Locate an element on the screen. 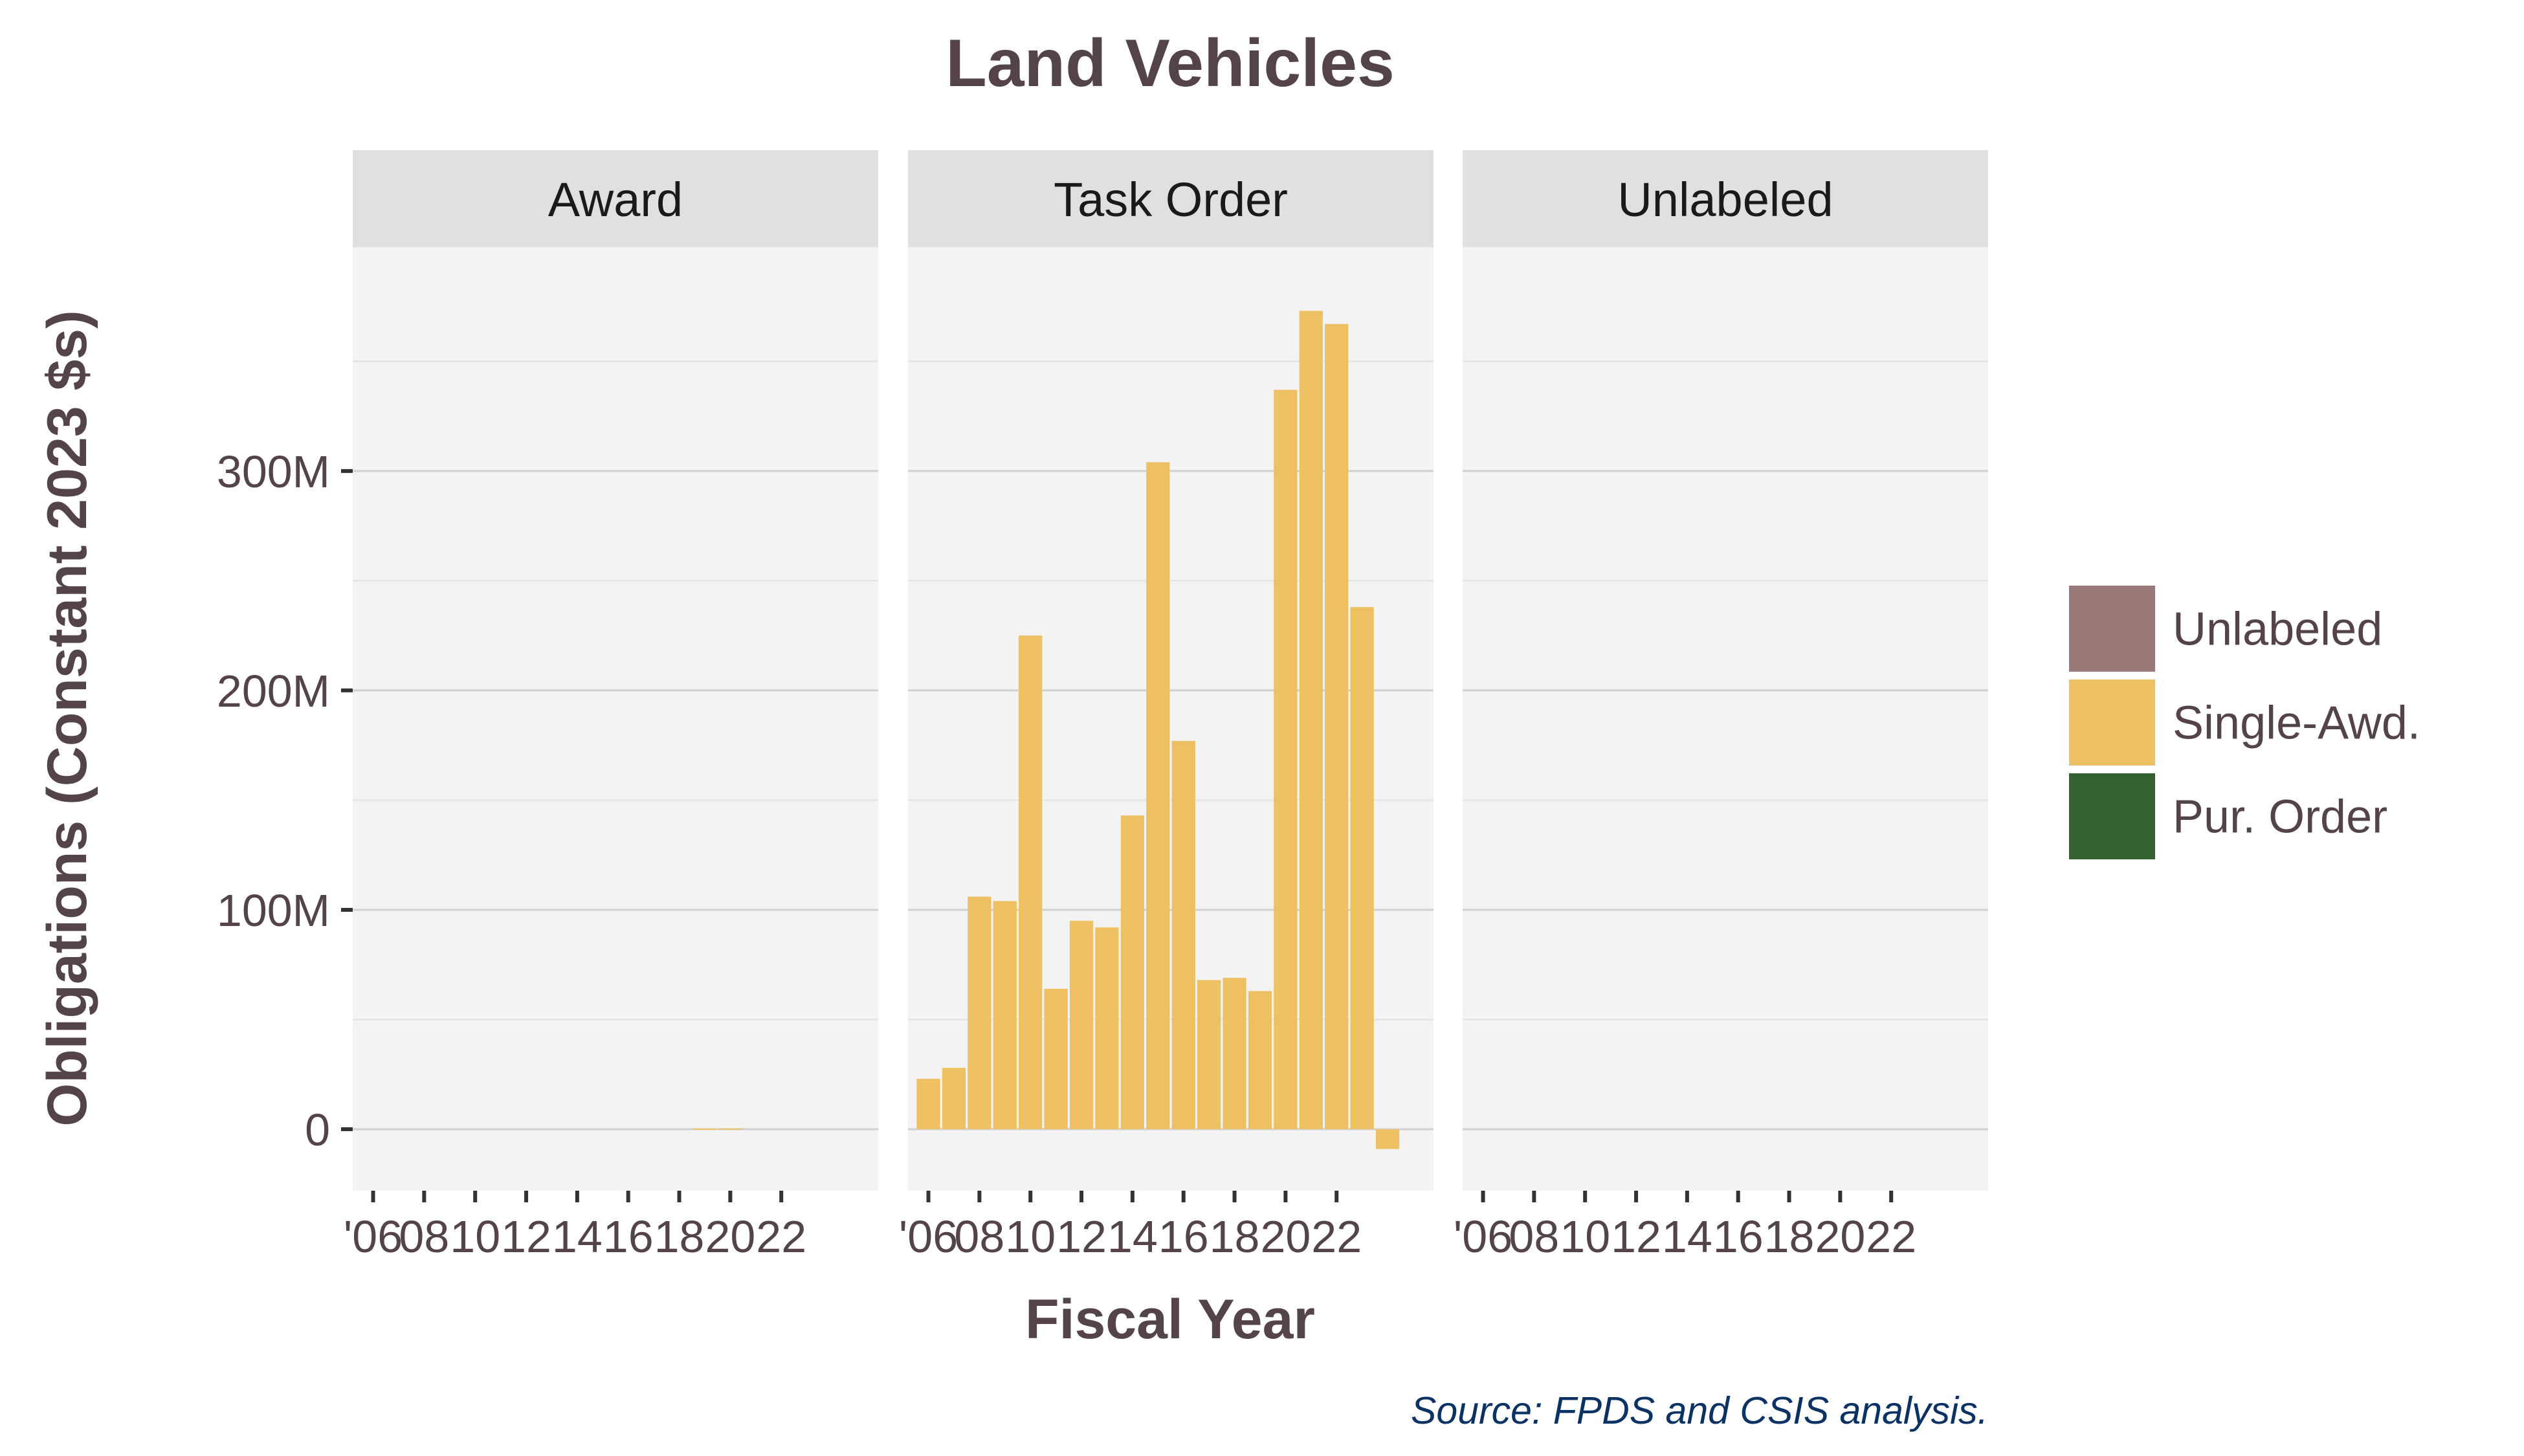 This screenshot has width=2524, height=1456. legend: Unlabeled Single-Awd. Pur. Order is located at coordinates (2243, 722).